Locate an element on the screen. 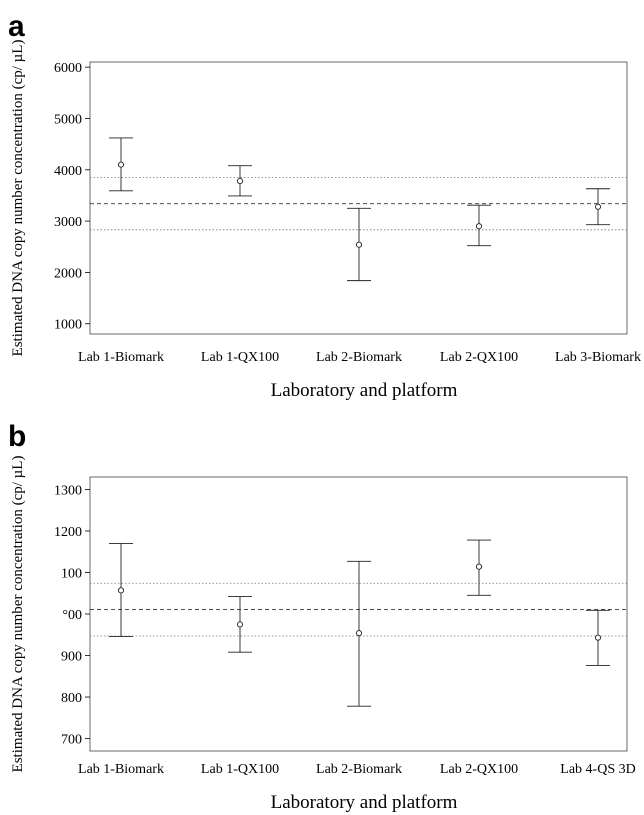 The image size is (644, 815). y-tick-label: 2000 is located at coordinates (68, 273).